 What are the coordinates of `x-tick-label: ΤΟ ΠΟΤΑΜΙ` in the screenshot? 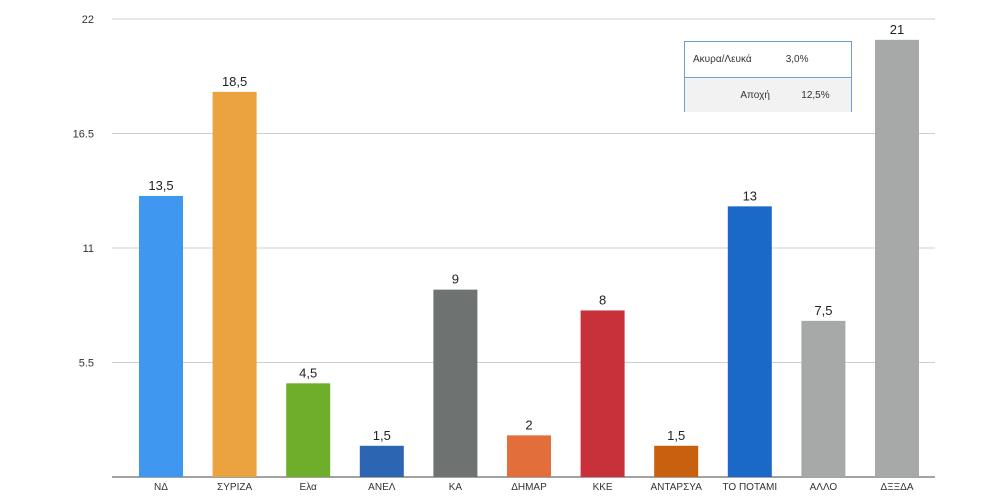 It's located at (749, 487).